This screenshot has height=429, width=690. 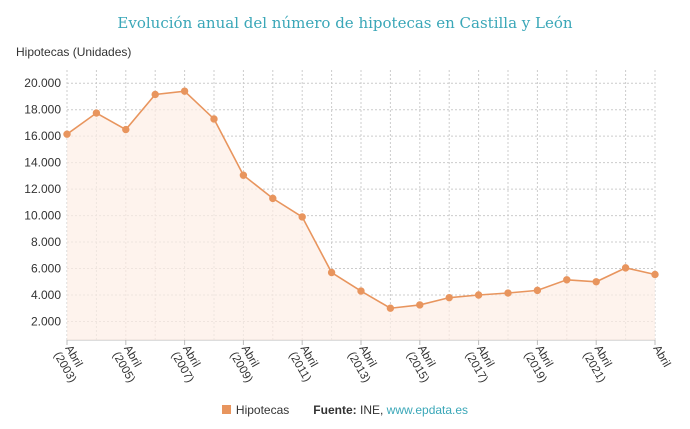 What do you see at coordinates (42, 136) in the screenshot?
I see `y-tick-label: 16.000` at bounding box center [42, 136].